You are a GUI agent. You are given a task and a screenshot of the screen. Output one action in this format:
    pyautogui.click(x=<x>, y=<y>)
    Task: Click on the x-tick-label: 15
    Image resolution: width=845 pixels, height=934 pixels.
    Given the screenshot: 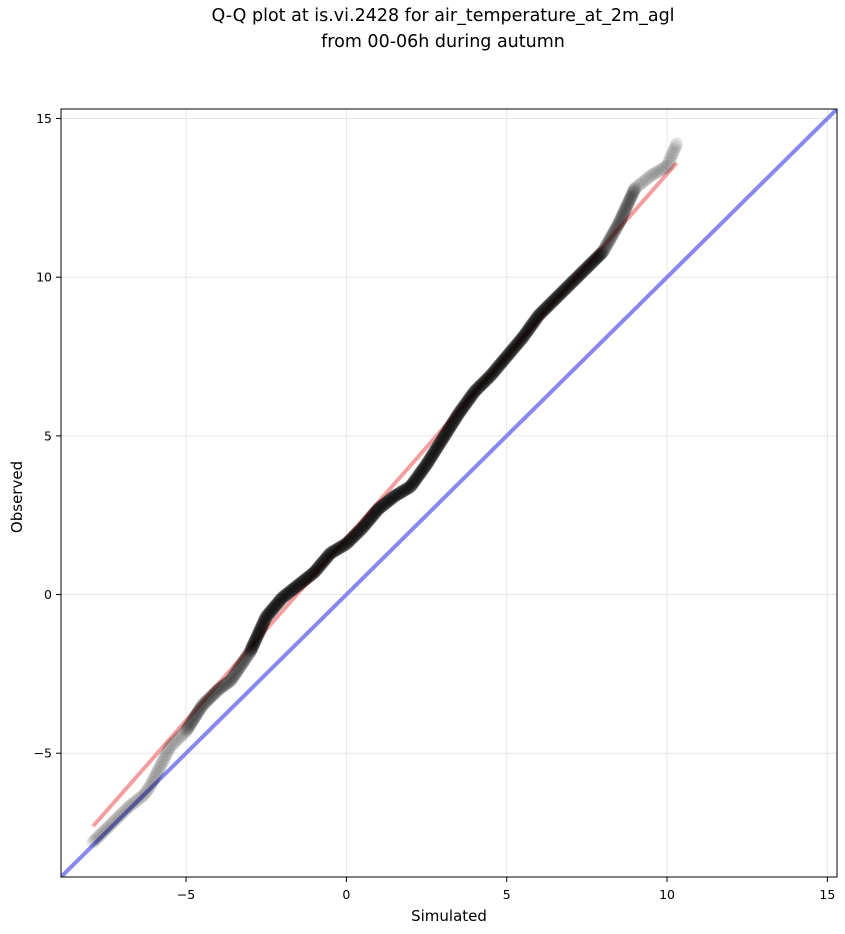 What is the action you would take?
    pyautogui.click(x=827, y=894)
    